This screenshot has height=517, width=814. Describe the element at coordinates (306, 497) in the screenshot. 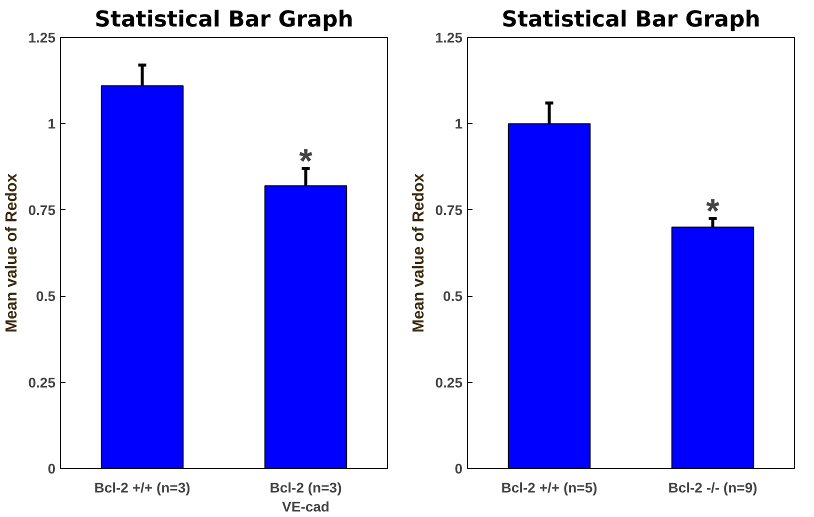

I see `x-tick-label: Bcl-2 (n=3) VE-cad` at that location.